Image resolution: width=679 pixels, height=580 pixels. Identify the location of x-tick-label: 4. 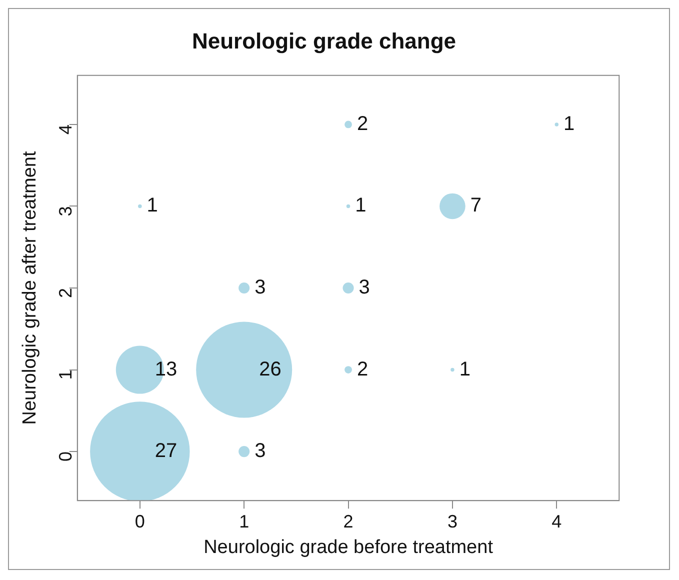
(557, 521).